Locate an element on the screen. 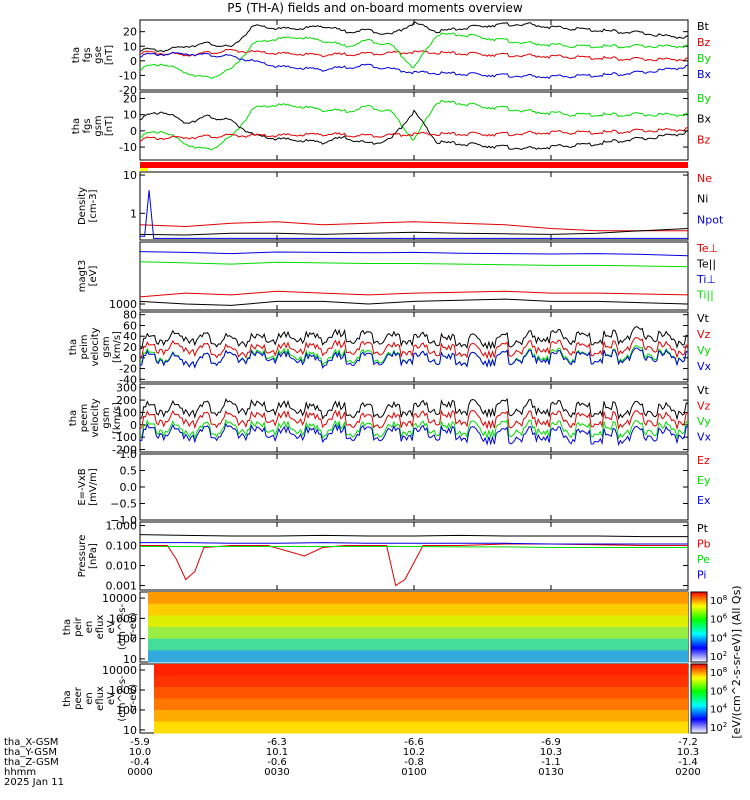 This screenshot has height=800, width=750. series-line-Bx is located at coordinates (414, 65).